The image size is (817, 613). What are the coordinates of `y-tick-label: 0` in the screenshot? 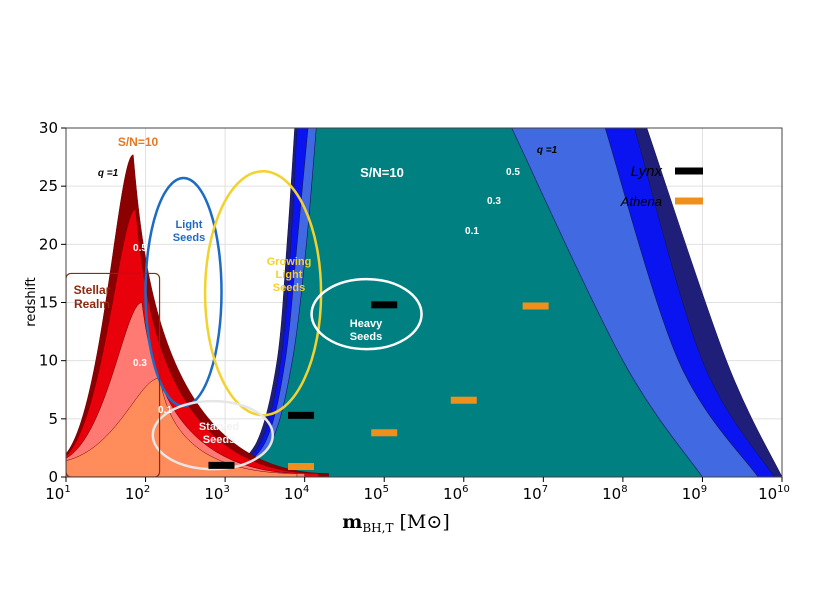 It's located at (53, 477).